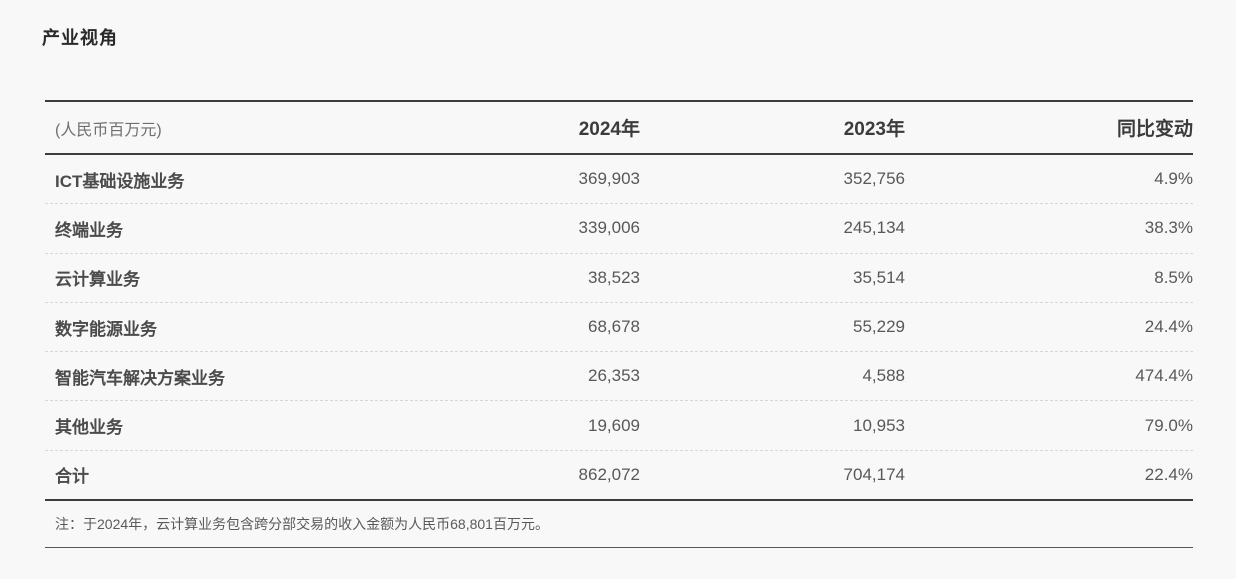 This screenshot has height=579, width=1236. Describe the element at coordinates (106, 329) in the screenshot. I see `row-label: 数字能源业务` at that location.